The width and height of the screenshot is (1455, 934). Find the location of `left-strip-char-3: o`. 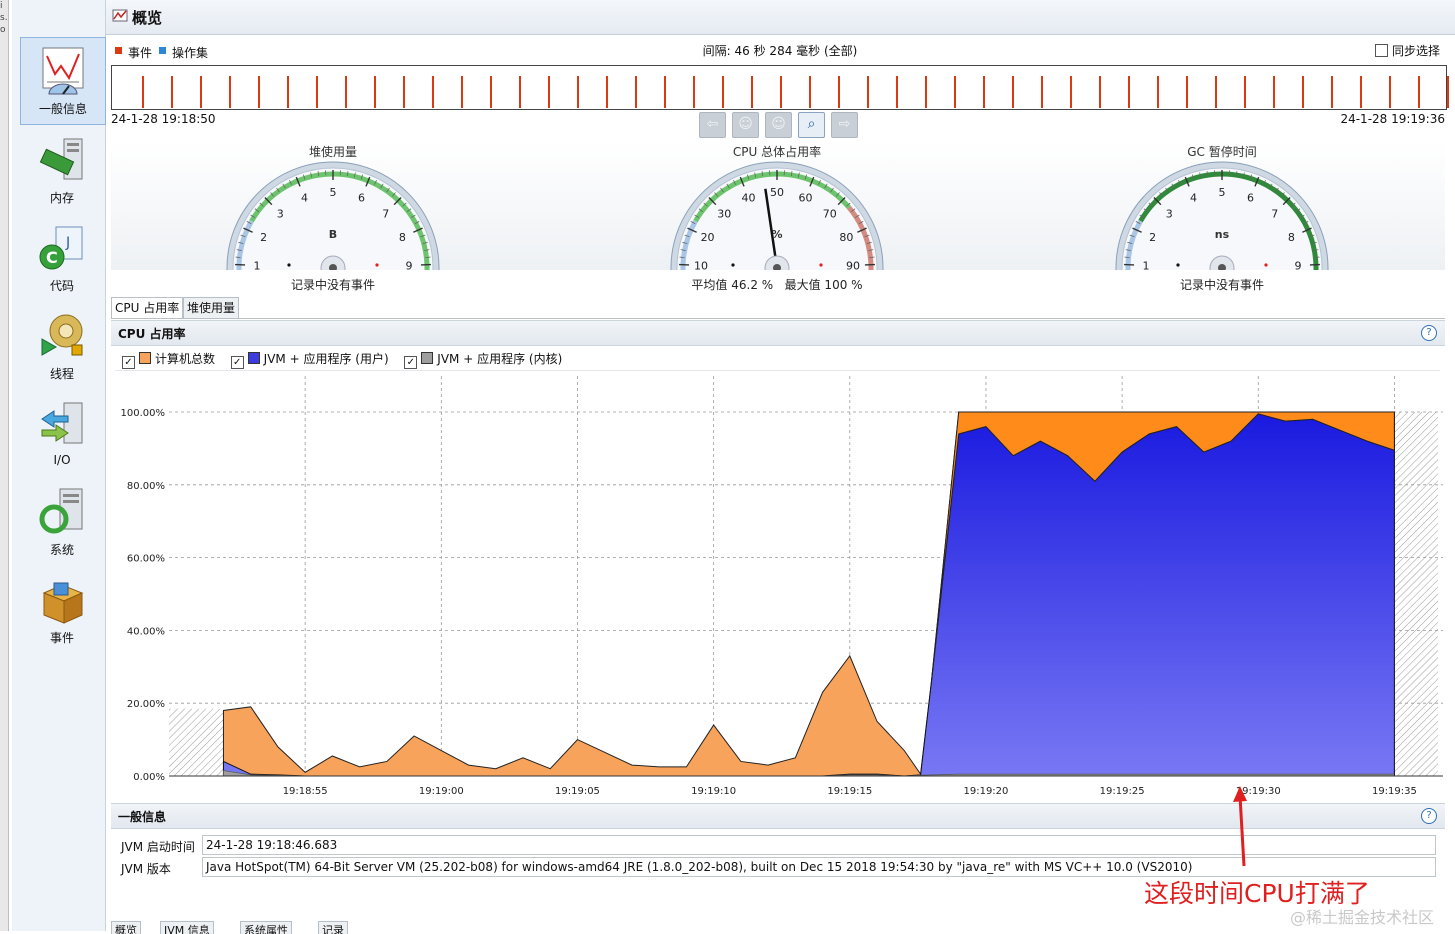

left-strip-char-3: o is located at coordinates (4, 30).